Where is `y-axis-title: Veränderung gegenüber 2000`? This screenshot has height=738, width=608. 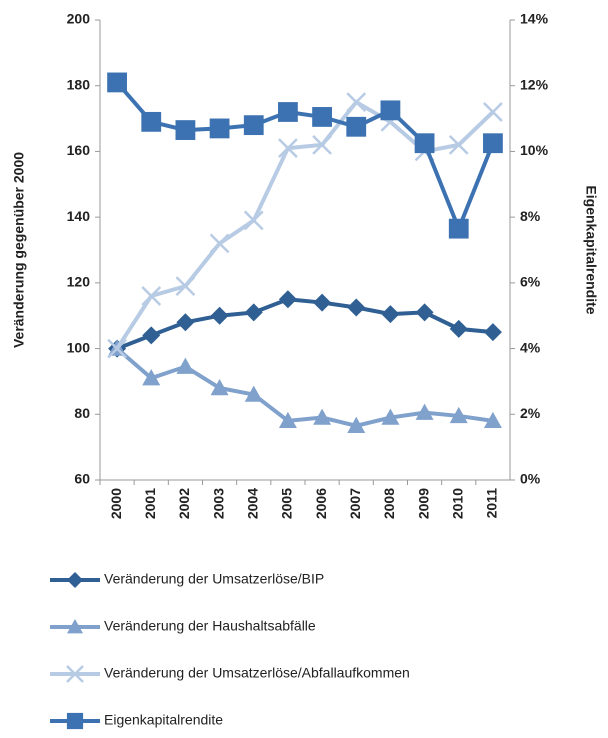
y-axis-title: Veränderung gegenüber 2000 is located at coordinates (19, 250).